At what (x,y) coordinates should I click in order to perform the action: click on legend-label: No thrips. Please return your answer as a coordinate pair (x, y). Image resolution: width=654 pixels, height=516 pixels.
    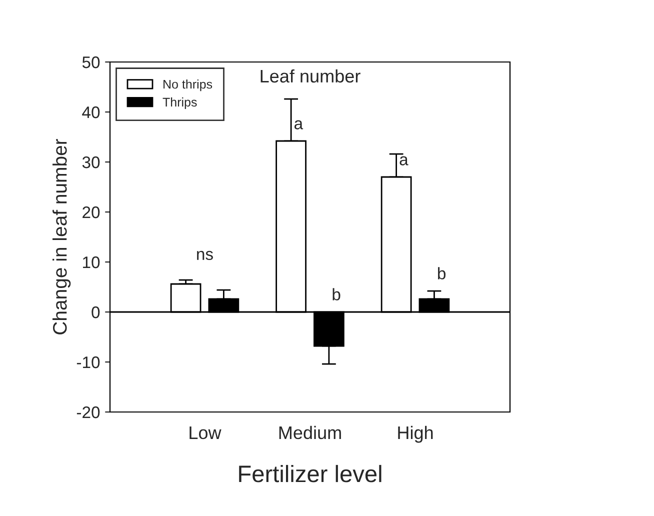
    Looking at the image, I should click on (188, 86).